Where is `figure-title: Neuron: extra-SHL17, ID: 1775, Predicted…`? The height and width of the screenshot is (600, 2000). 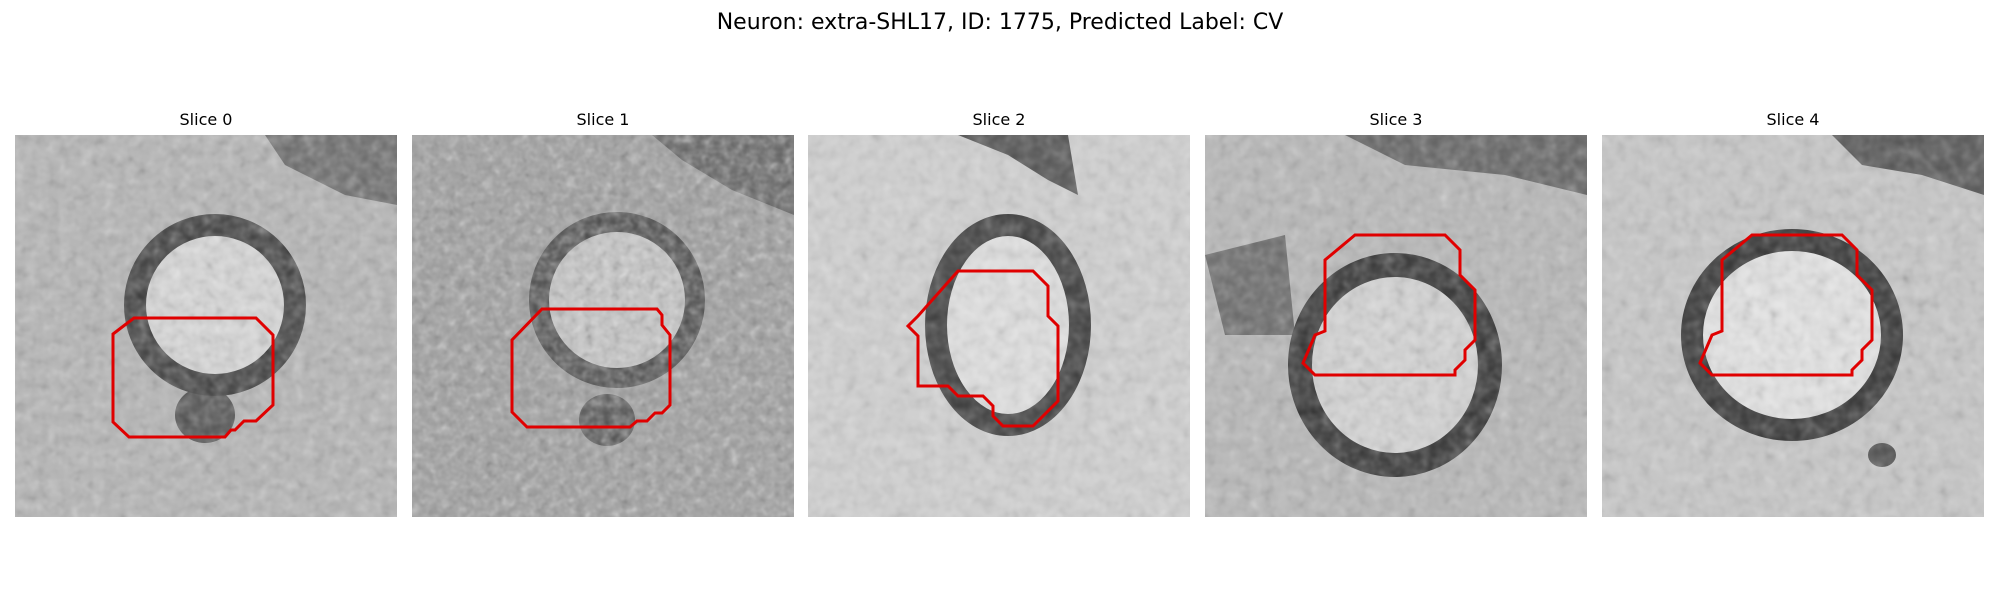
figure-title: Neuron: extra-SHL17, ID: 1775, Predicted… is located at coordinates (1000, 22).